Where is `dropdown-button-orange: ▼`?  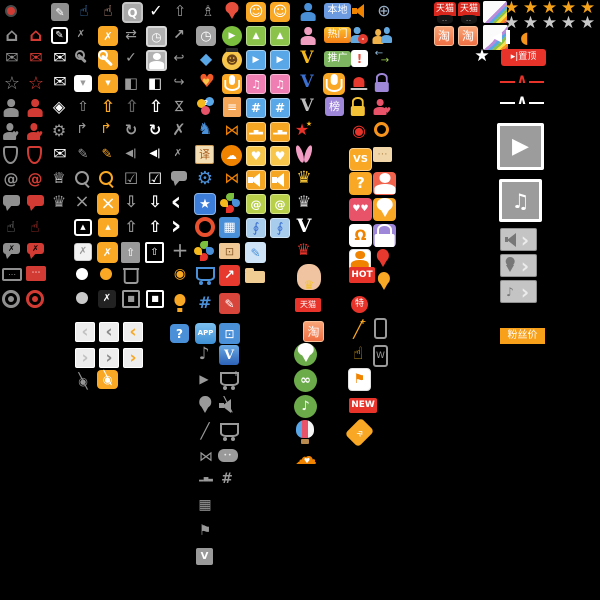
dropdown-button-orange: ▼ is located at coordinates (108, 83).